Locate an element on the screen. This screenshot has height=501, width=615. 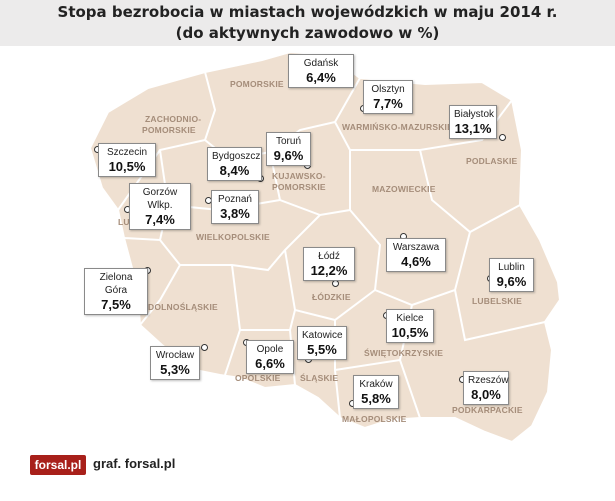
forsal-logo: forsal.pl is located at coordinates (58, 465).